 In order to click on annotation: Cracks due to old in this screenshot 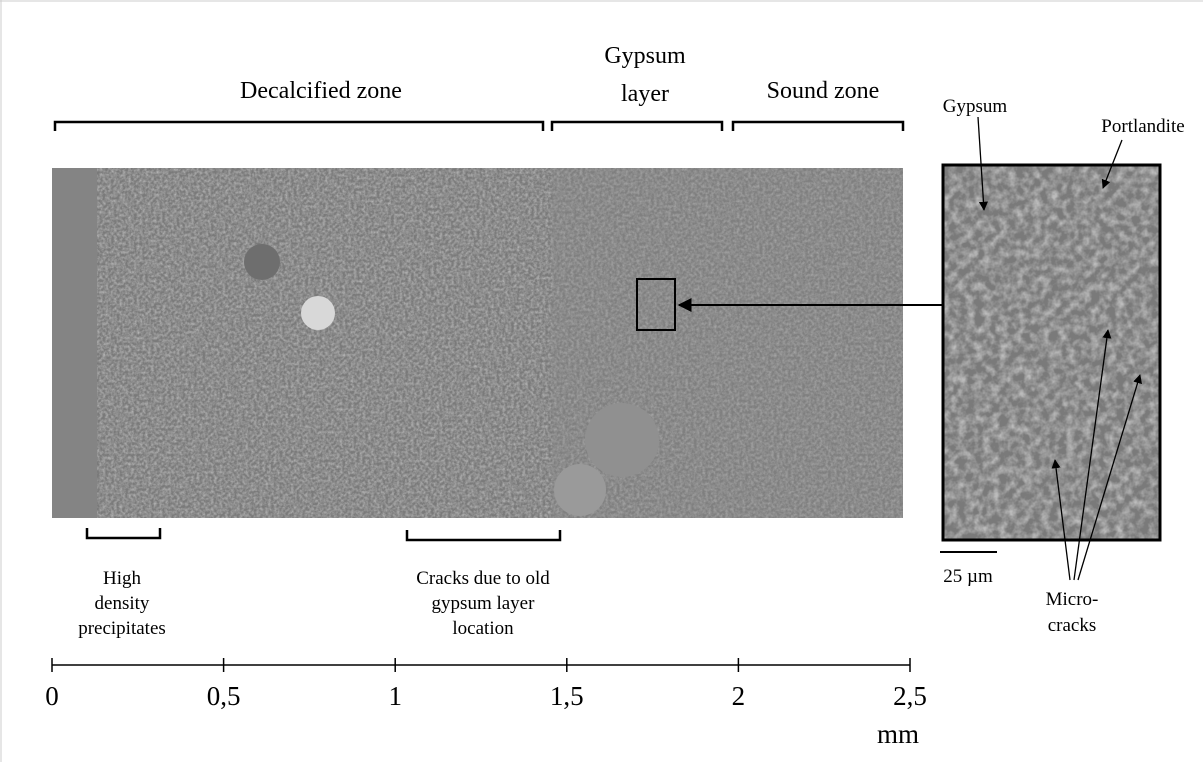, I will do `click(483, 578)`.